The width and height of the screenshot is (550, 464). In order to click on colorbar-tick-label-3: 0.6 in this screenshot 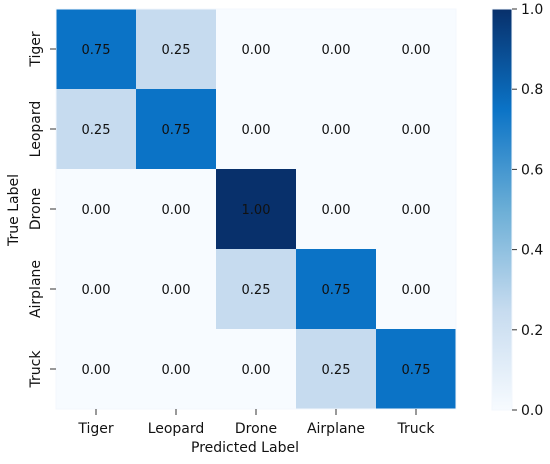, I will do `click(532, 170)`.